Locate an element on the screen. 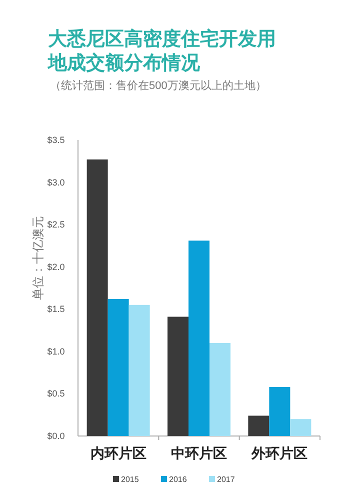 This screenshot has height=496, width=354. y-tick-label: $0.5 is located at coordinates (56, 393).